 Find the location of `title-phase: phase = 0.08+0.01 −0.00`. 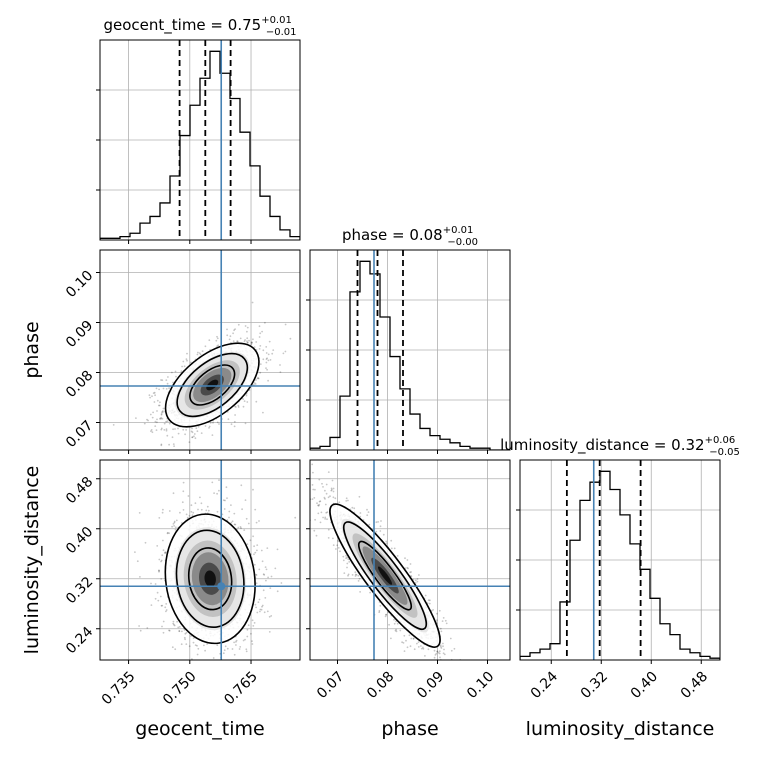

title-phase: phase = 0.08+0.01 −0.00 is located at coordinates (410, 236).